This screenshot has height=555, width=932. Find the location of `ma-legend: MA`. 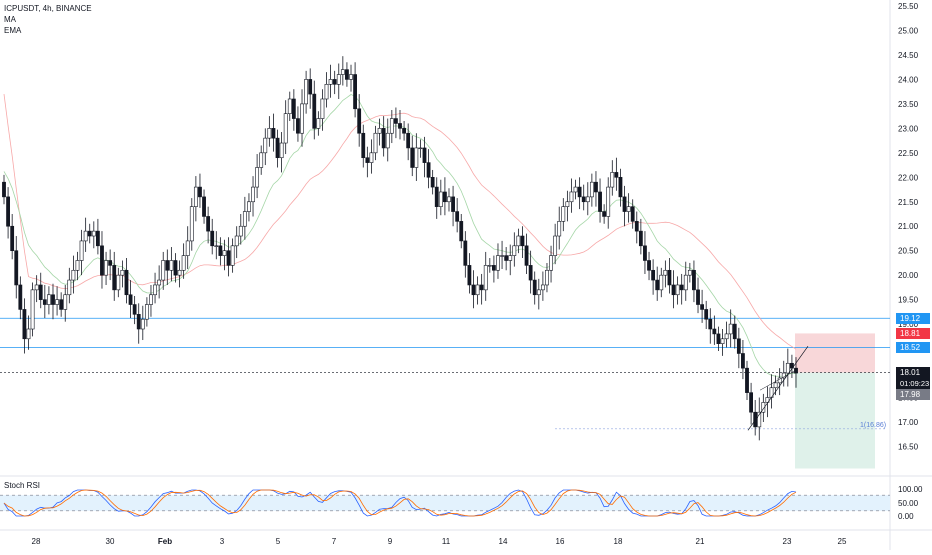

ma-legend: MA is located at coordinates (10, 19).